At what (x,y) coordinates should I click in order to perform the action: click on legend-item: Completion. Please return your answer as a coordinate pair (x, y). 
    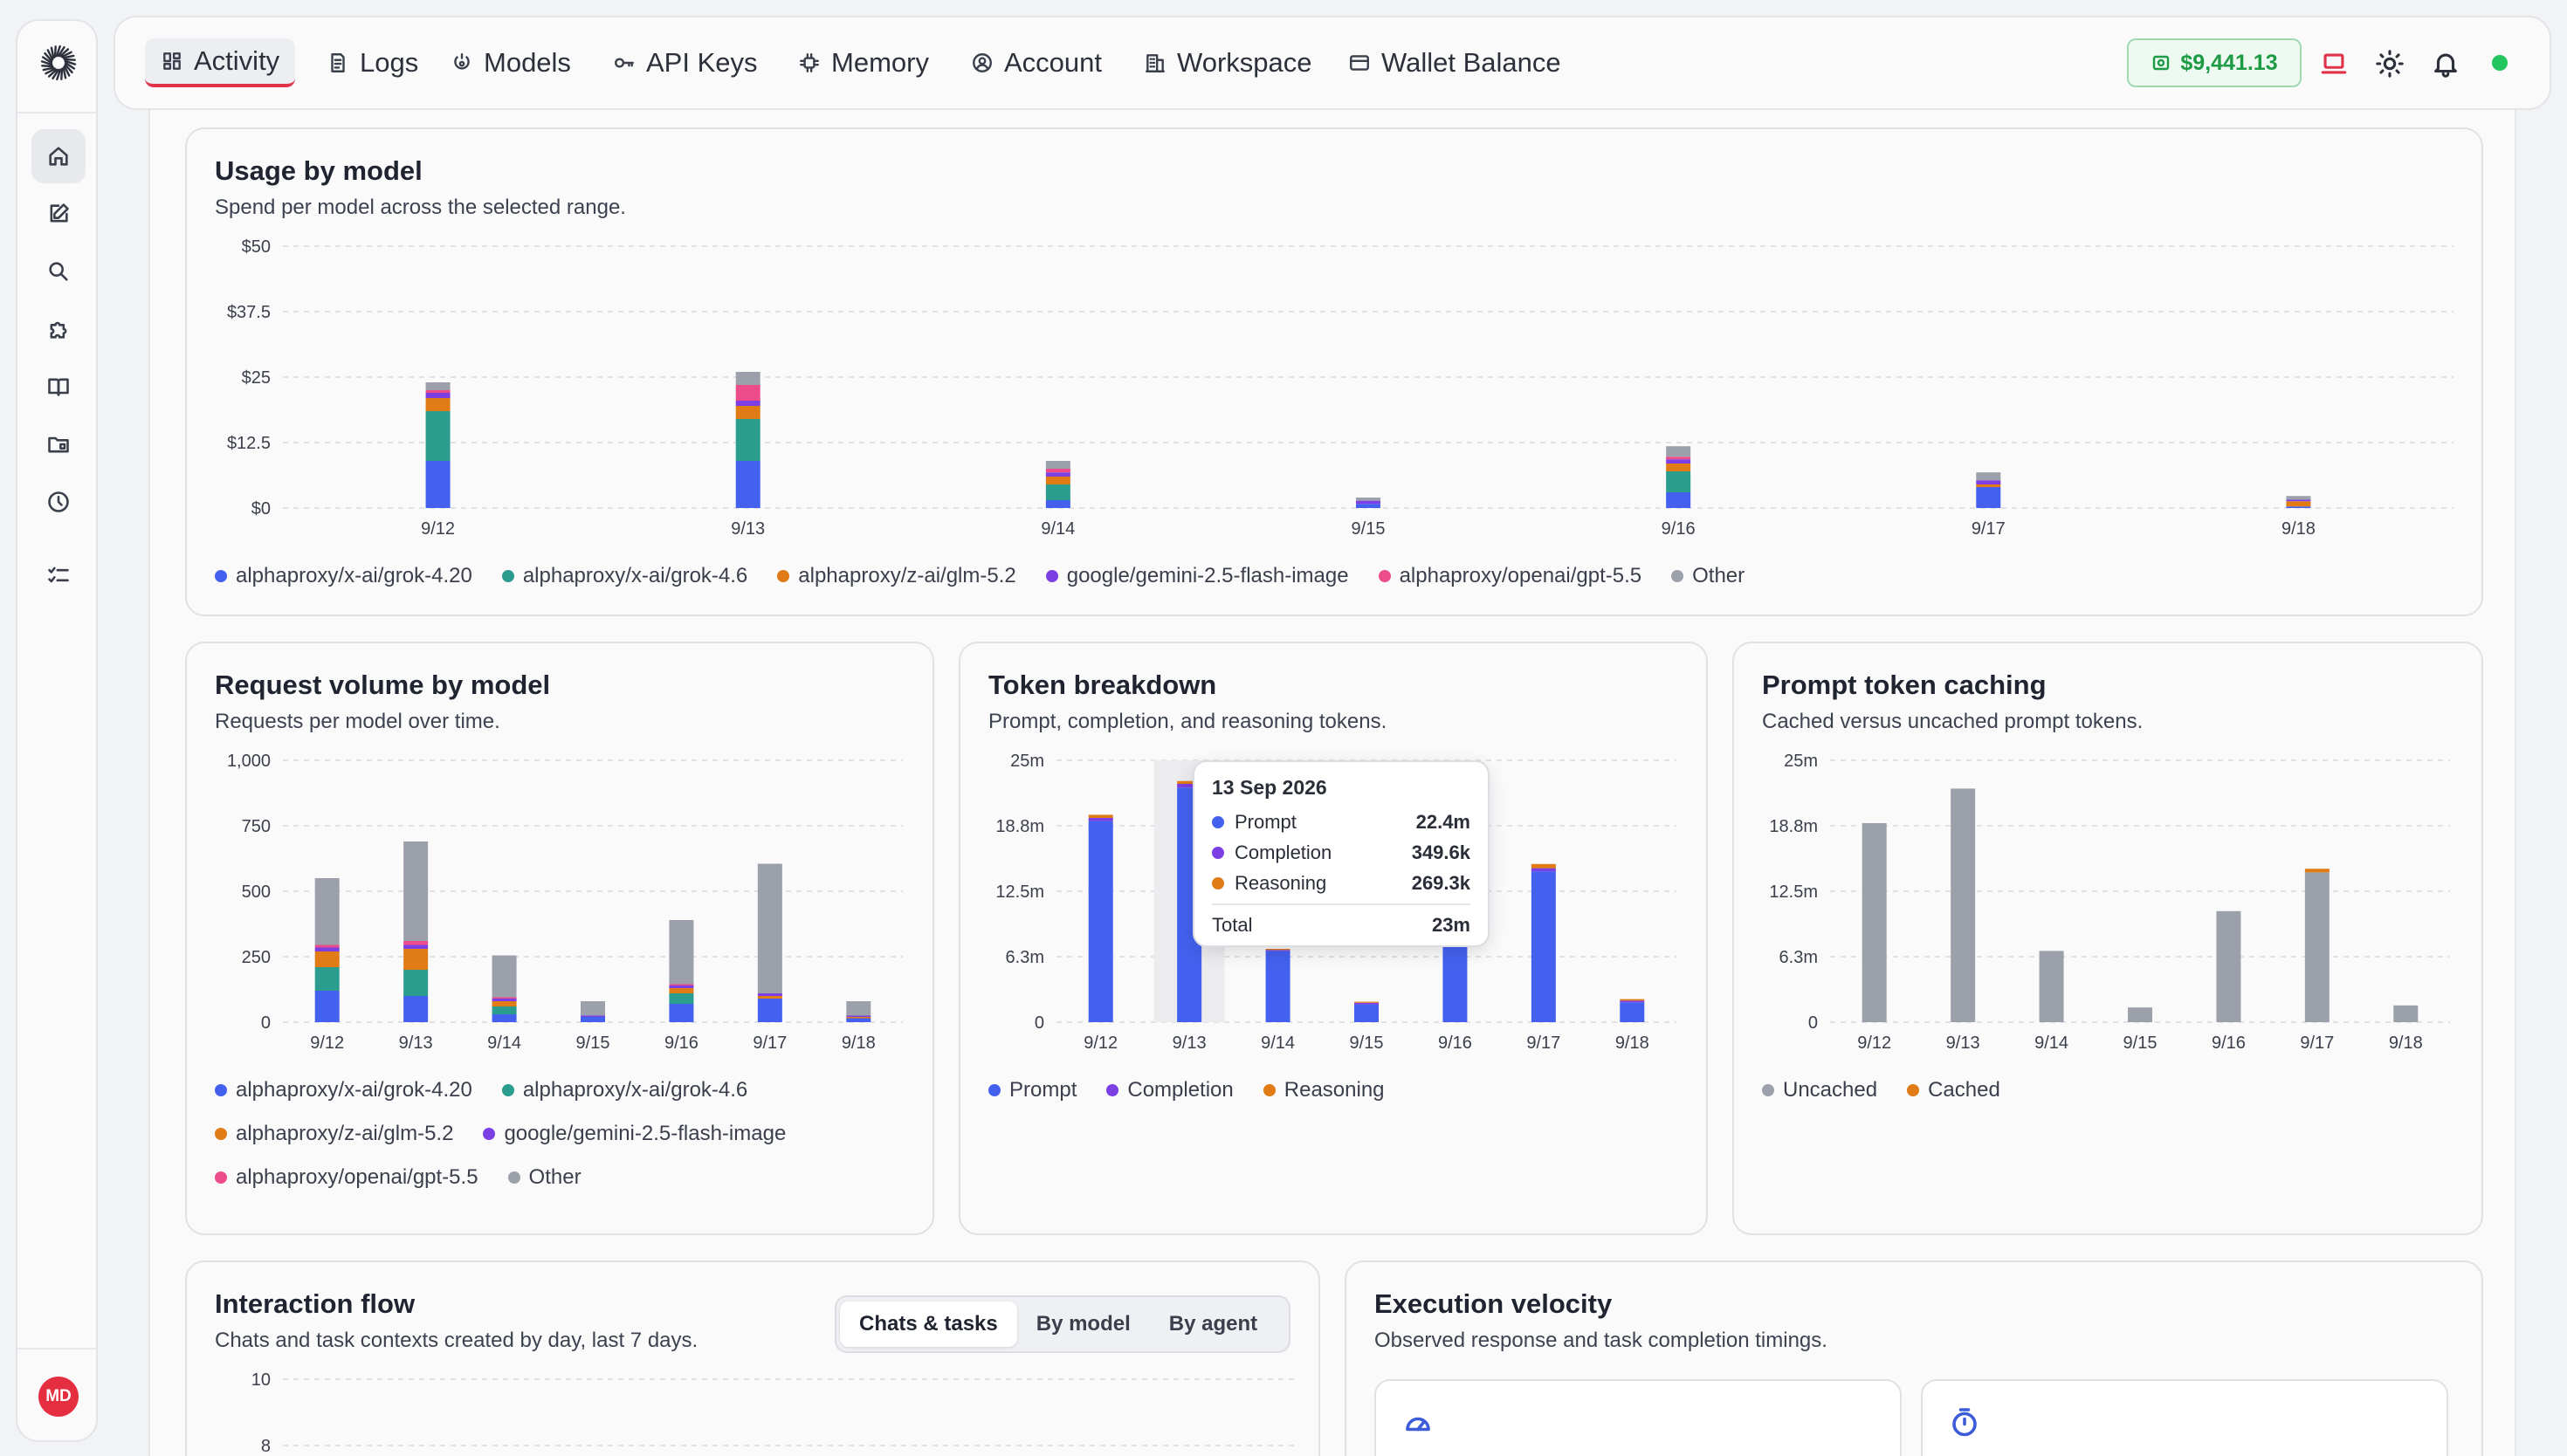
    Looking at the image, I should click on (1170, 1090).